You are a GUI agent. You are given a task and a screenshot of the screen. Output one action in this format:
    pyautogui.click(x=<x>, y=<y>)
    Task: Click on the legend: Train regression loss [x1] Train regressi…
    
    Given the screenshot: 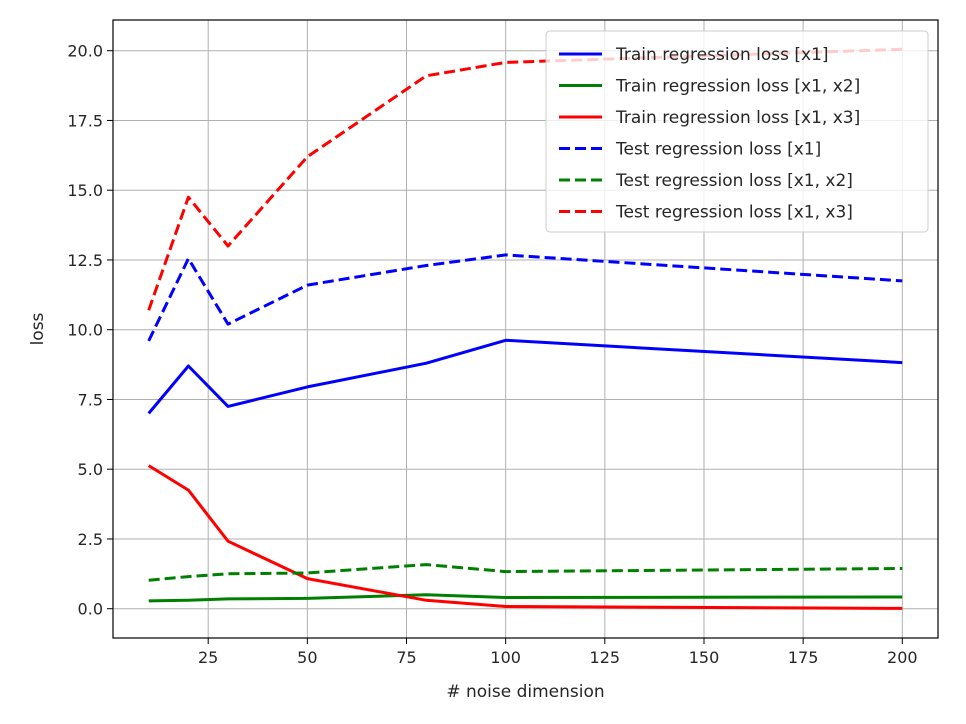 What is the action you would take?
    pyautogui.click(x=737, y=131)
    